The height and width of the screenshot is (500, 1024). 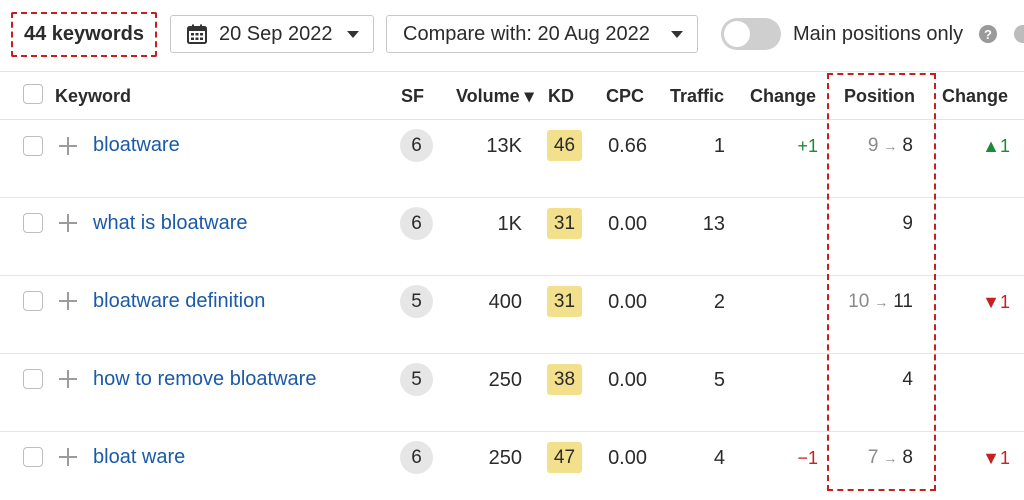 I want to click on kd-badge: 47, so click(x=564, y=457).